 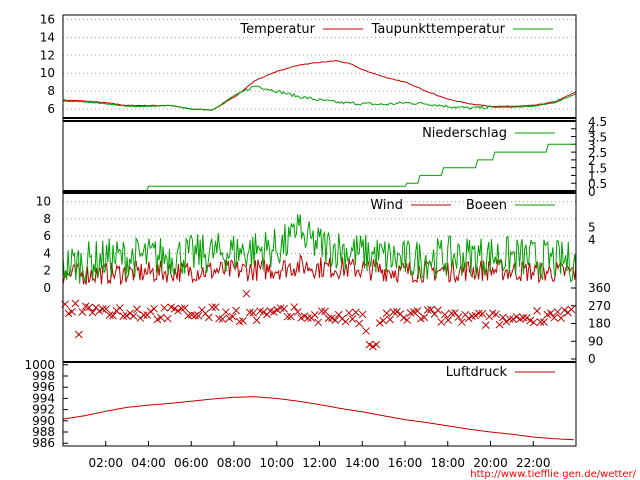 I want to click on wind-direction-markers, so click(x=318, y=320).